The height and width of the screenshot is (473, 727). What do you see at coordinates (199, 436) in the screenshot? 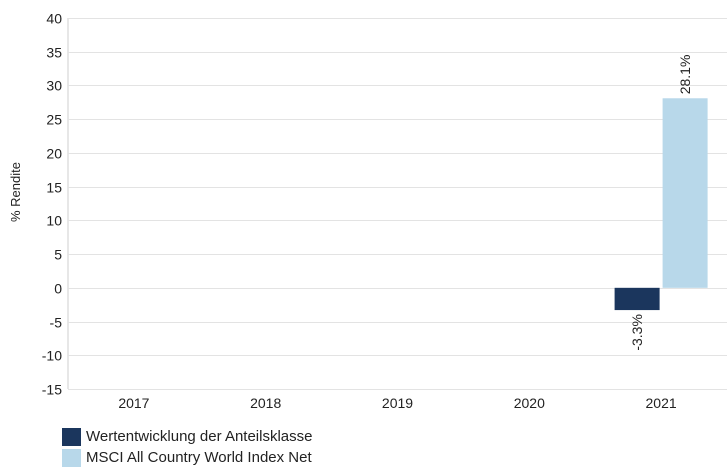
I see `legend-label-fund: Wertentwicklung der Anteilsklasse` at bounding box center [199, 436].